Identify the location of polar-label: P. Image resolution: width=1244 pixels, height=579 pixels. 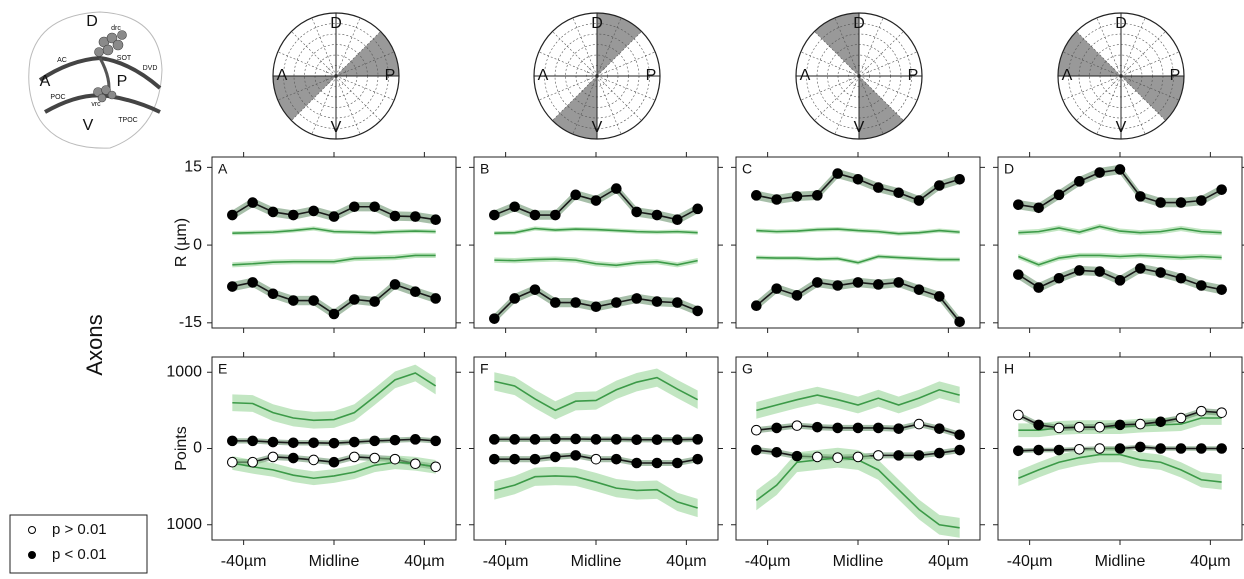
(390, 75).